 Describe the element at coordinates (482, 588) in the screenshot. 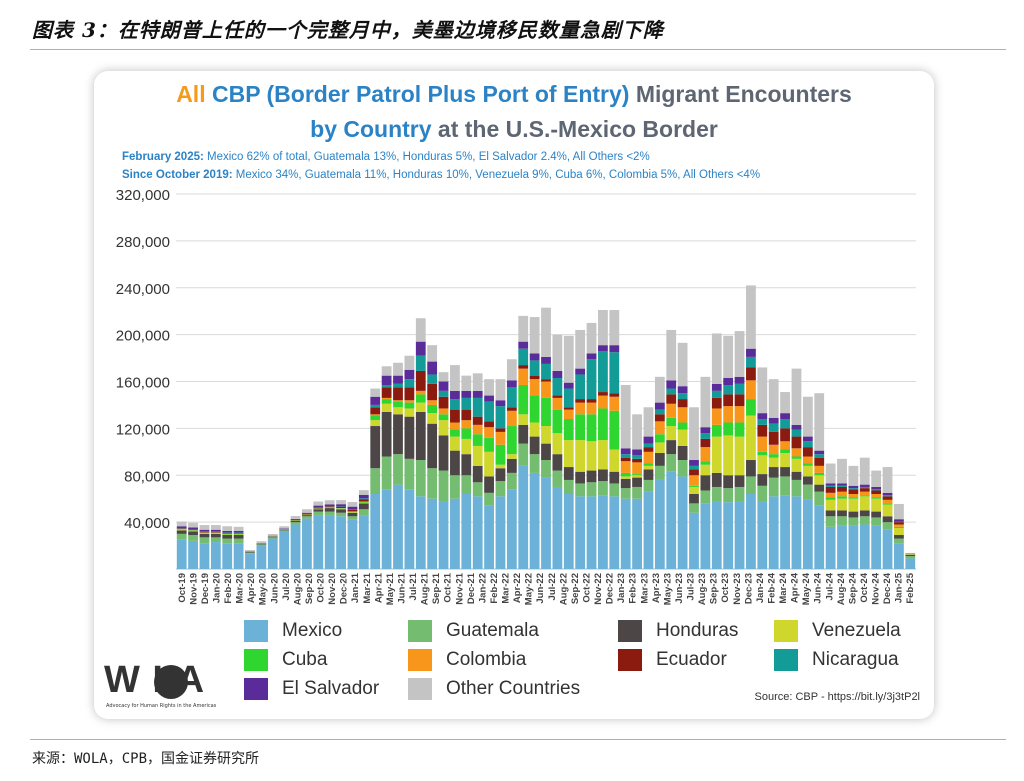

I see `x-tick-label: Jan-22` at that location.